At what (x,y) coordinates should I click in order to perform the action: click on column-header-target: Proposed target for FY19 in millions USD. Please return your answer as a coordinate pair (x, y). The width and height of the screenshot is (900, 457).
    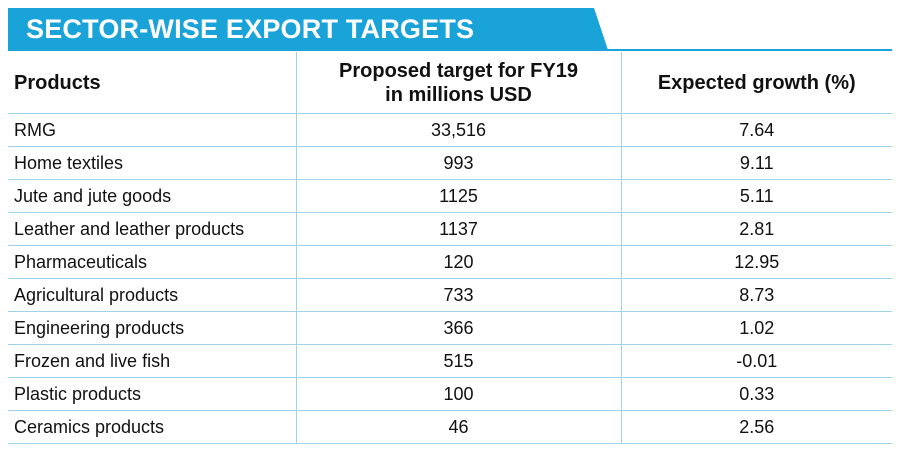
    Looking at the image, I should click on (458, 83).